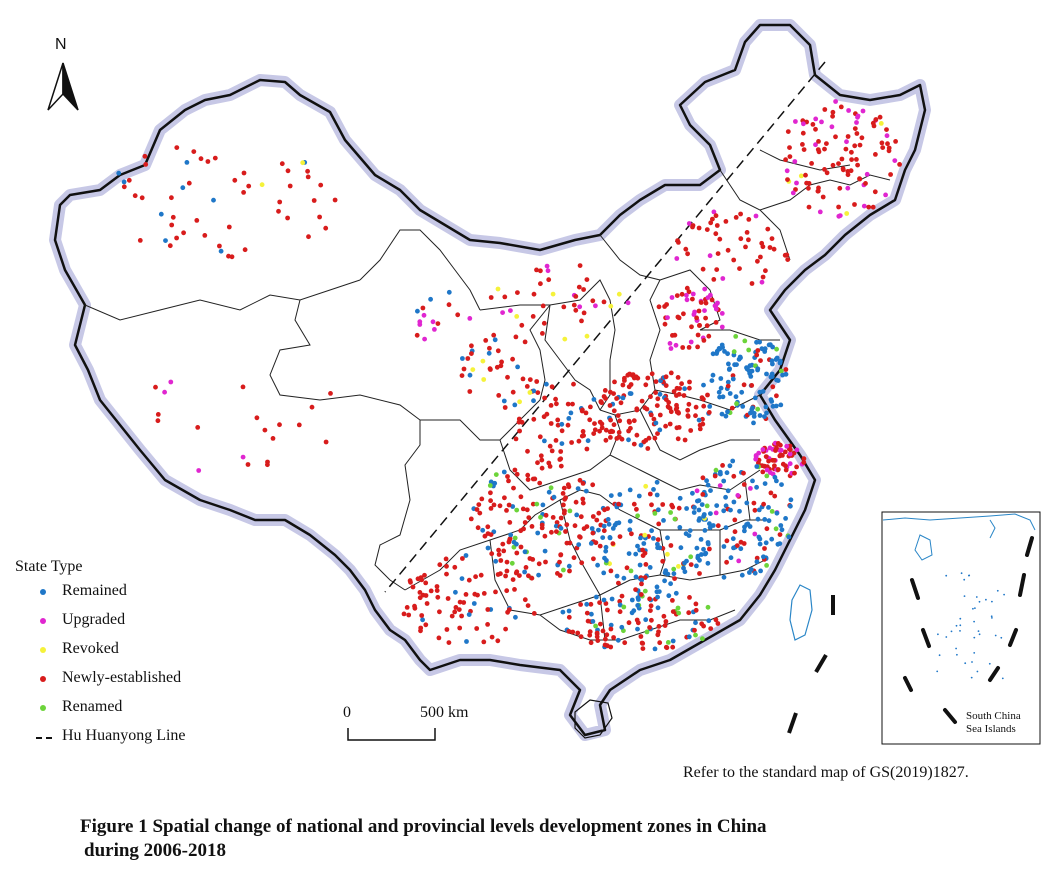 Image resolution: width=1051 pixels, height=880 pixels. What do you see at coordinates (61, 44) in the screenshot?
I see `north-label: N` at bounding box center [61, 44].